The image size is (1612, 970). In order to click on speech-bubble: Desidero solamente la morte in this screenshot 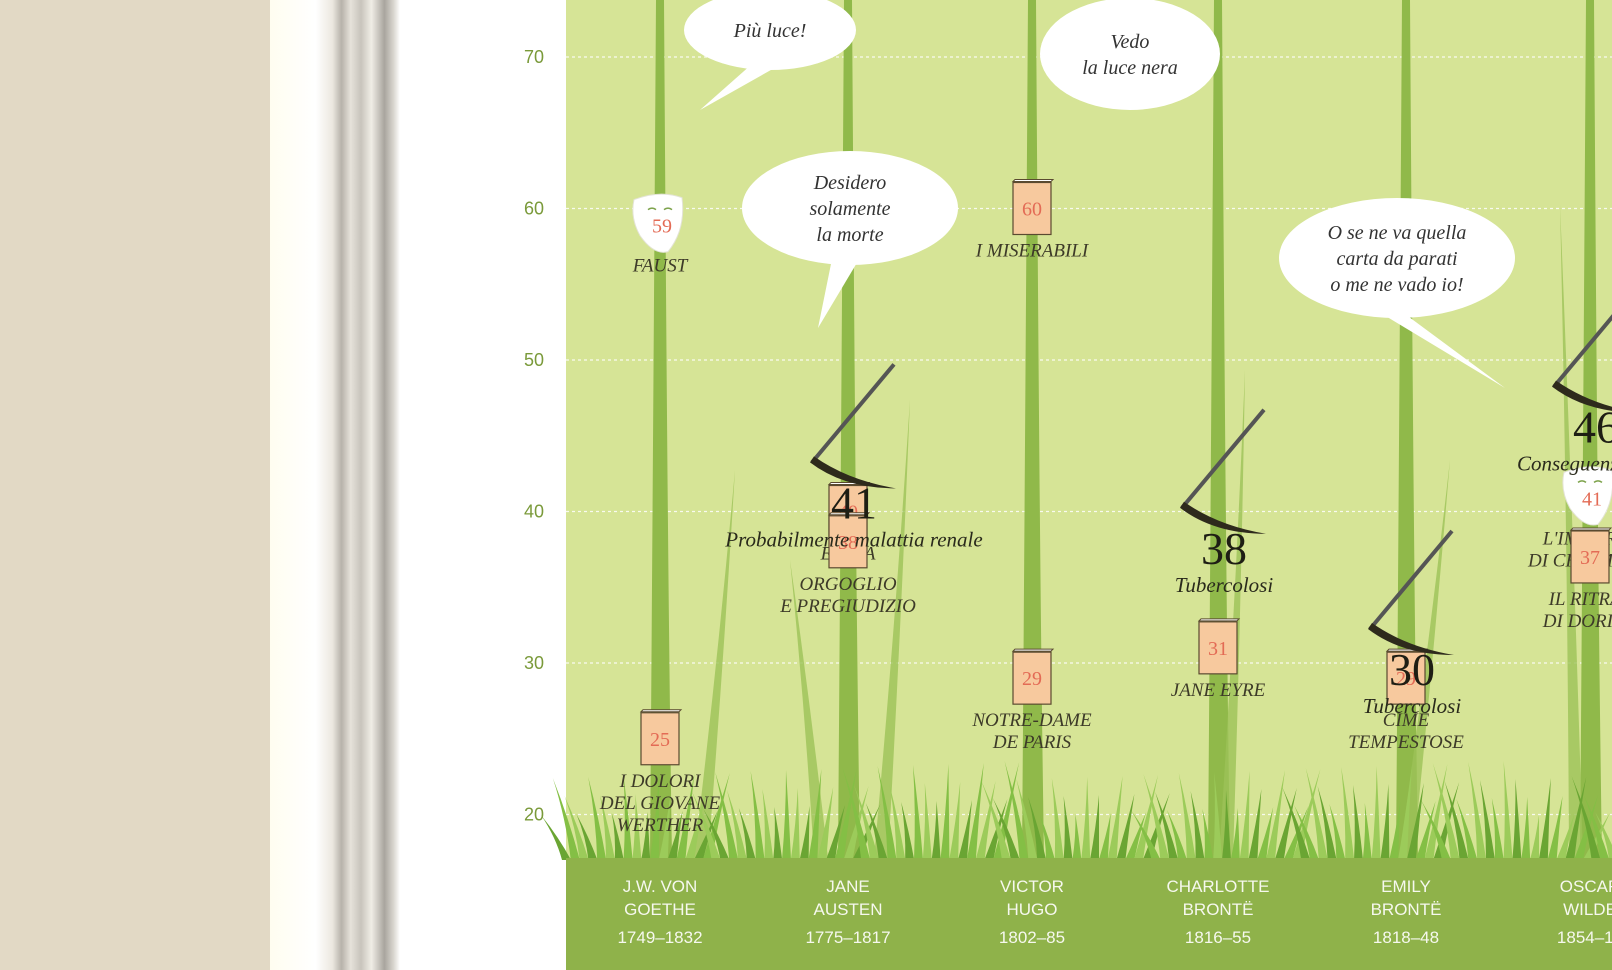, I will do `click(850, 239)`.